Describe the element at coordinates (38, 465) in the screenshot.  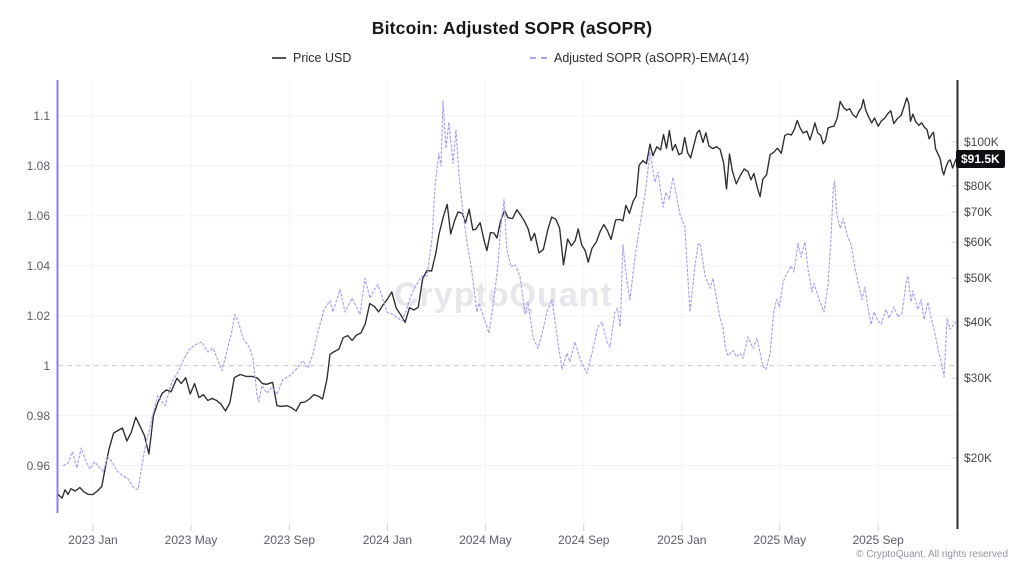
I see `sopr-tick-label: 0.96` at that location.